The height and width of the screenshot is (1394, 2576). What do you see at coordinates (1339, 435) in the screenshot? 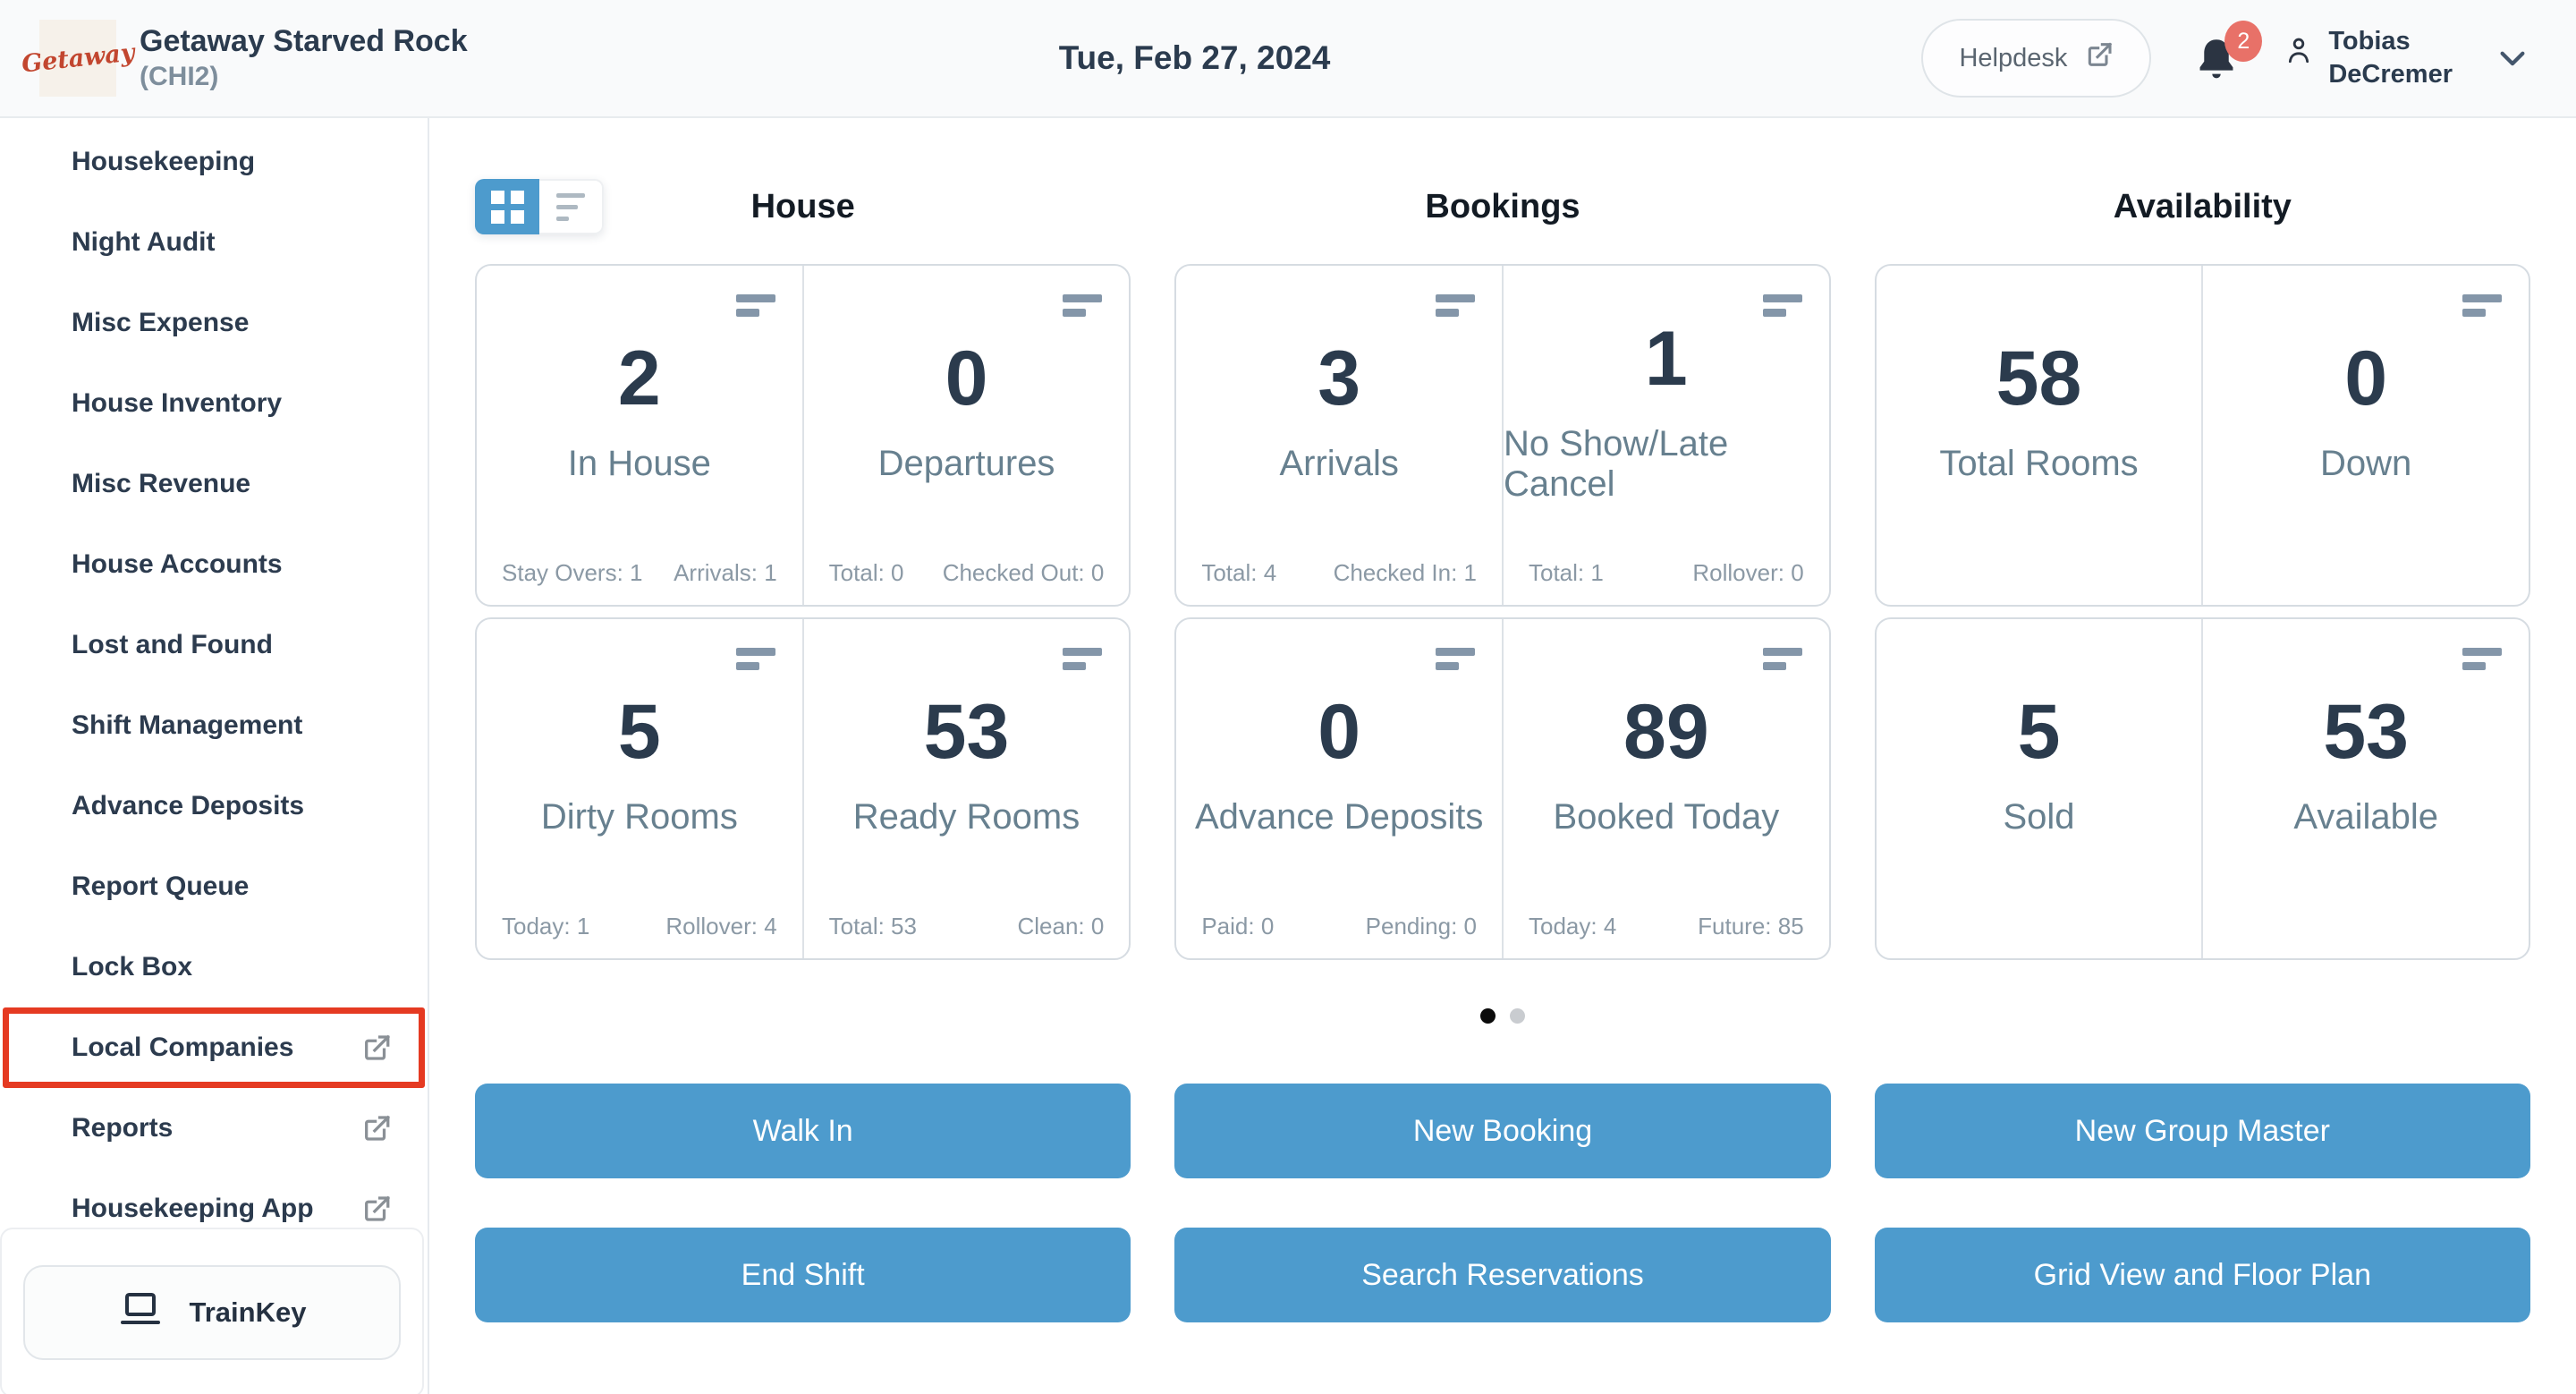
I see `stat-card-arrivals: 3 Arrivals Total: 4 Checked In: 1` at bounding box center [1339, 435].